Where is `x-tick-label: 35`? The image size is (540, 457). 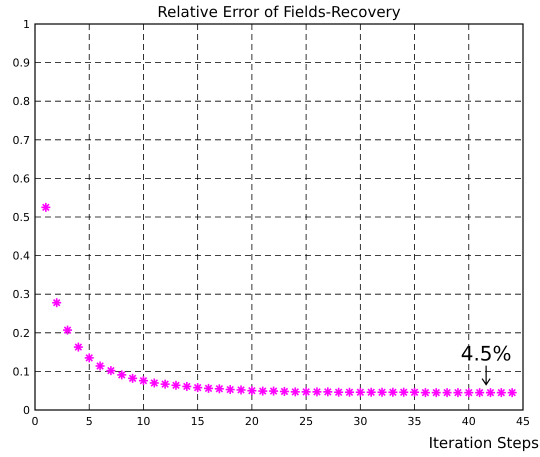
x-tick-label: 35 is located at coordinates (415, 421).